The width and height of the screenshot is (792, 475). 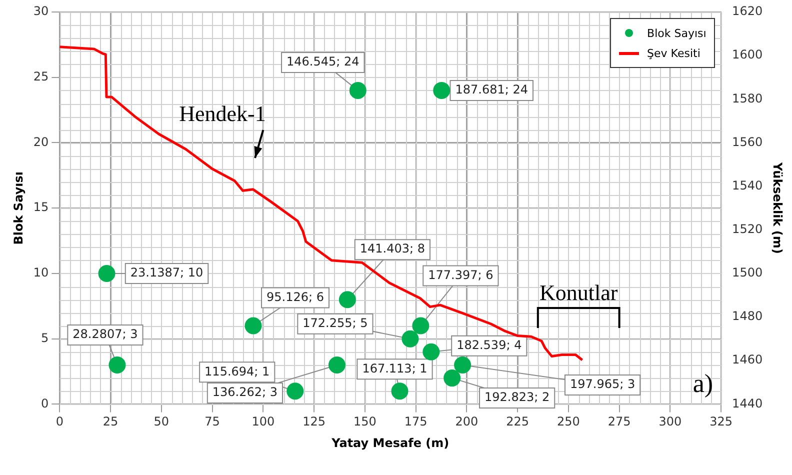 I want to click on x-tick-label: 250, so click(x=568, y=421).